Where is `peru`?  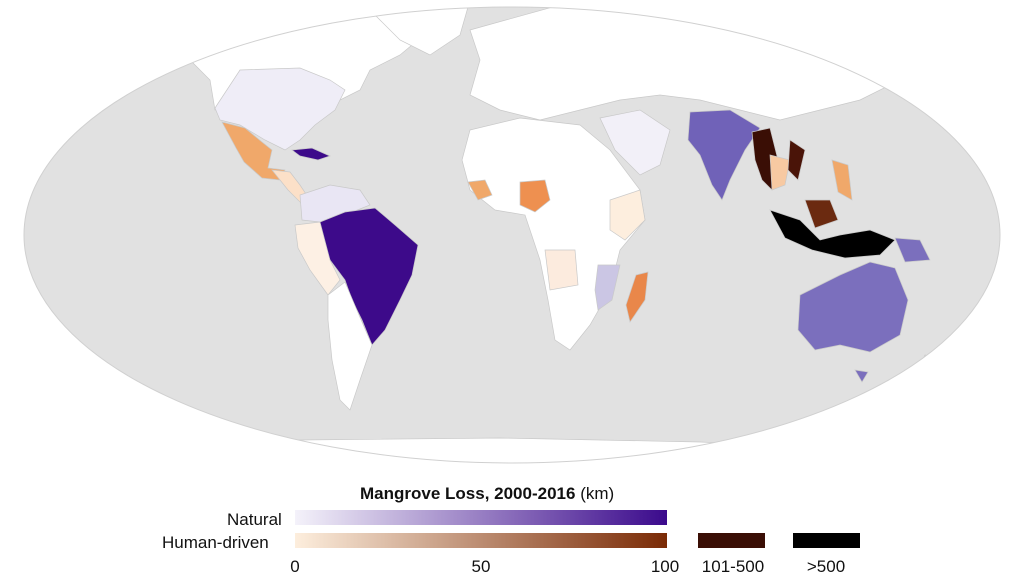 peru is located at coordinates (317, 258).